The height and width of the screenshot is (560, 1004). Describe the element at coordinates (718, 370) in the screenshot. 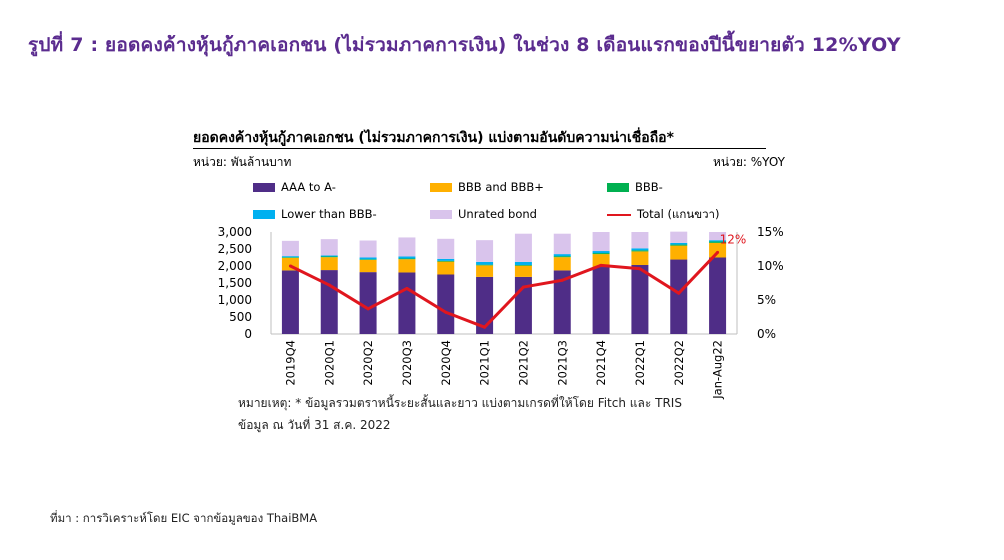

I see `x-tick-label: Jan-Aug22` at that location.